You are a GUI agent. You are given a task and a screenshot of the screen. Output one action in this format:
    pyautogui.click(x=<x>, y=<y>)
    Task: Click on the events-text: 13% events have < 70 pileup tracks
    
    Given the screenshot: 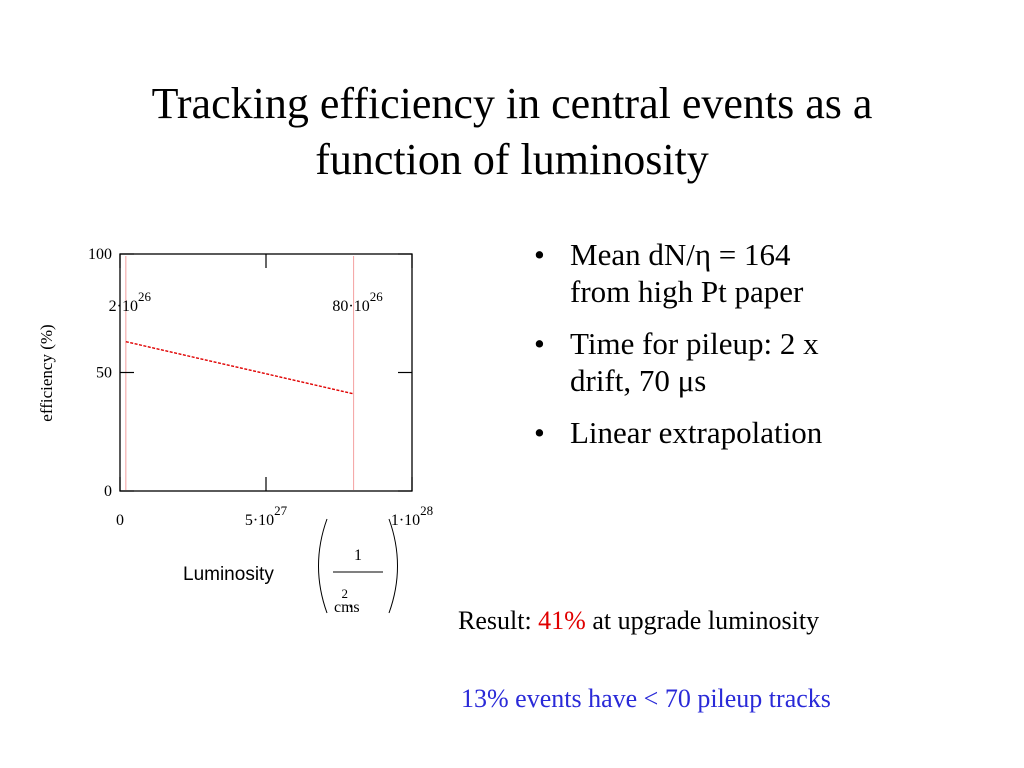 What is the action you would take?
    pyautogui.click(x=646, y=698)
    